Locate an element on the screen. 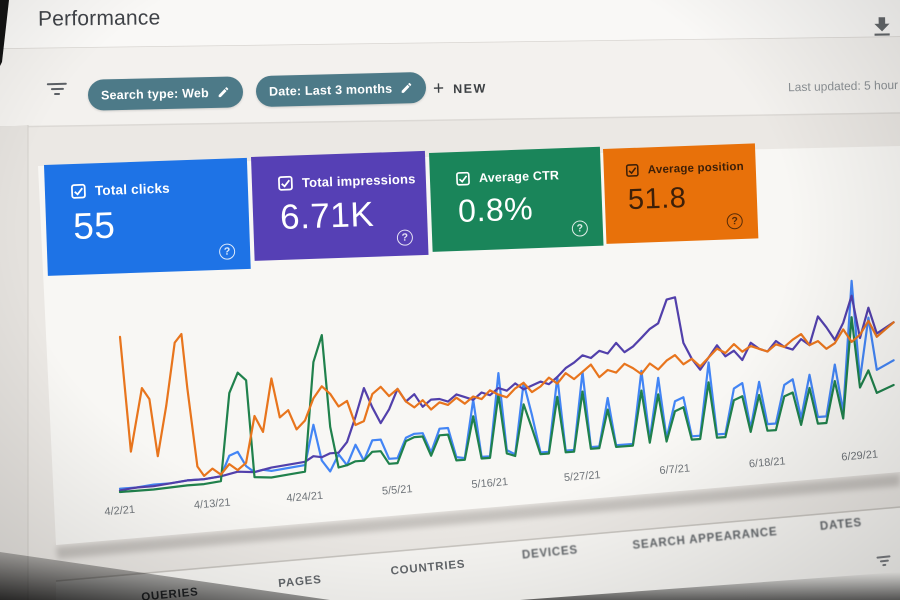  x-axis-label: 5/27/21 is located at coordinates (582, 476).